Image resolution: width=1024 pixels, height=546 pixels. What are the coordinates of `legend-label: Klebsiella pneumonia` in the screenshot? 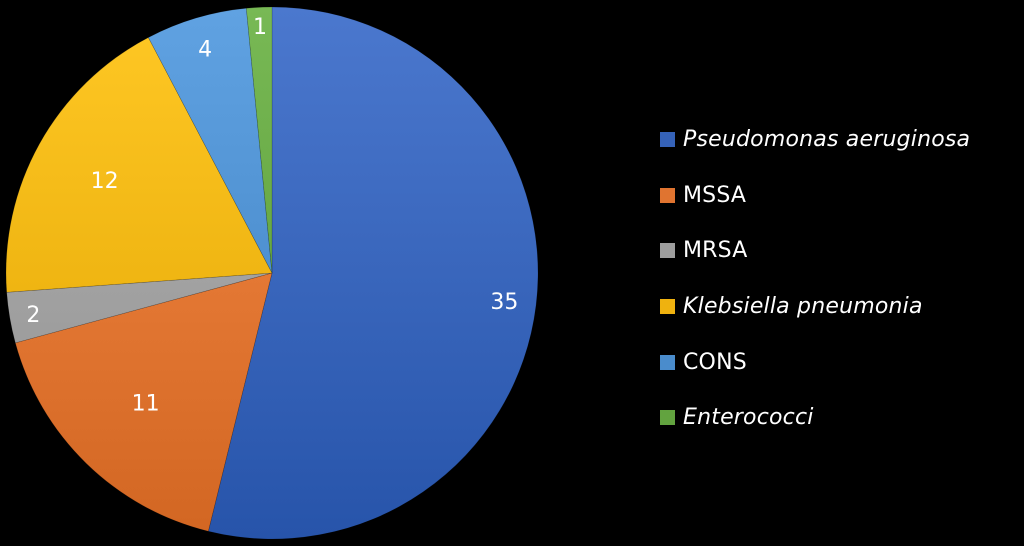 It's located at (803, 307).